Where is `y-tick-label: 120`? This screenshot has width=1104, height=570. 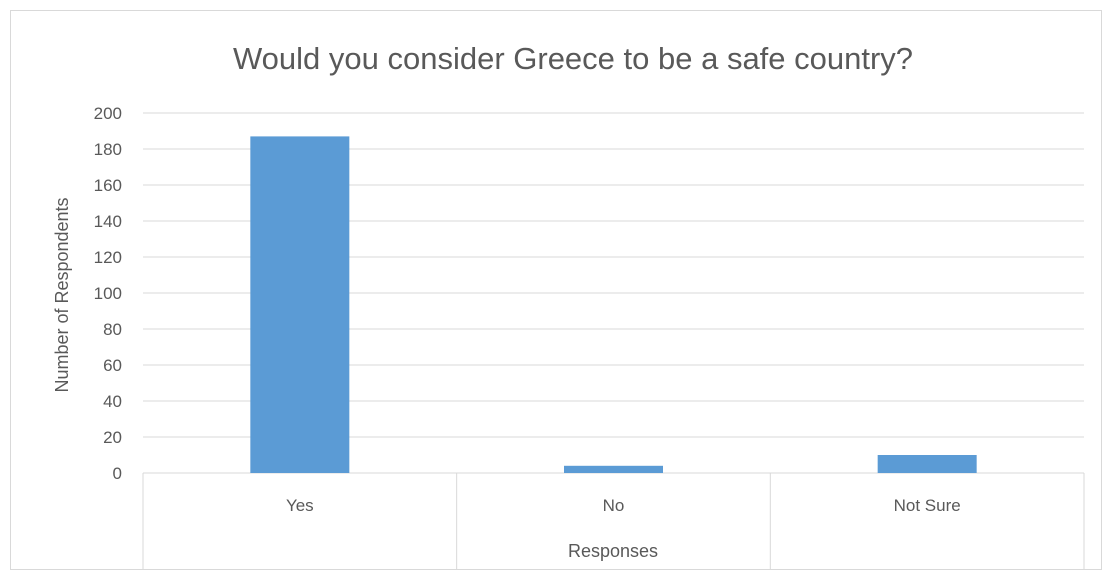
y-tick-label: 120 is located at coordinates (108, 257).